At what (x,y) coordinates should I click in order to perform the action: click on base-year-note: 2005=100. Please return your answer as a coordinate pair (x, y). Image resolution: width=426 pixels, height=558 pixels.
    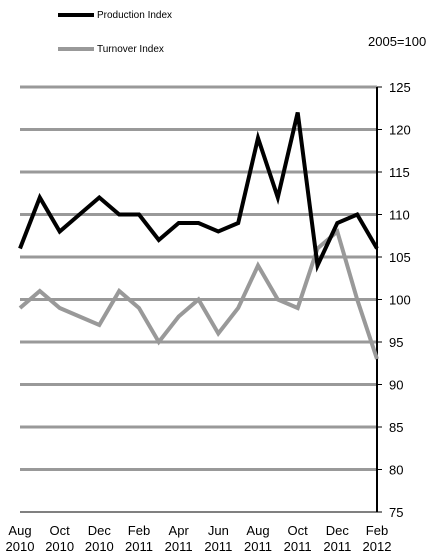
    Looking at the image, I should click on (397, 41).